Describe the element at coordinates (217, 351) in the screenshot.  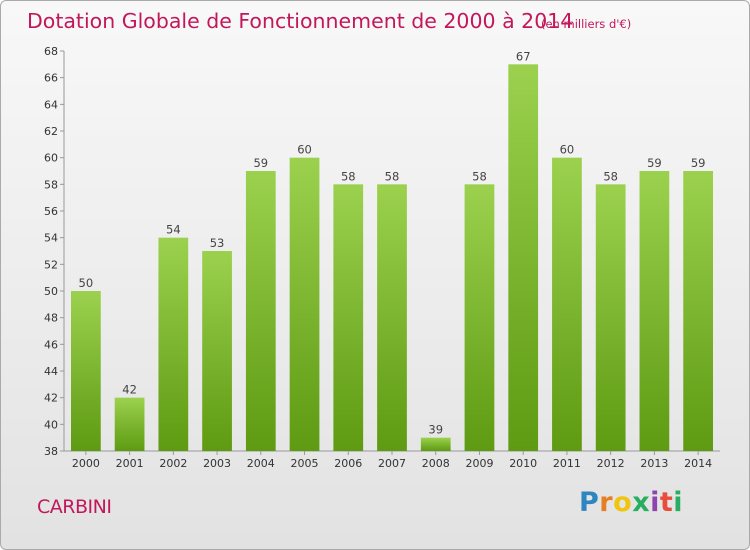
I see `bar-2003` at that location.